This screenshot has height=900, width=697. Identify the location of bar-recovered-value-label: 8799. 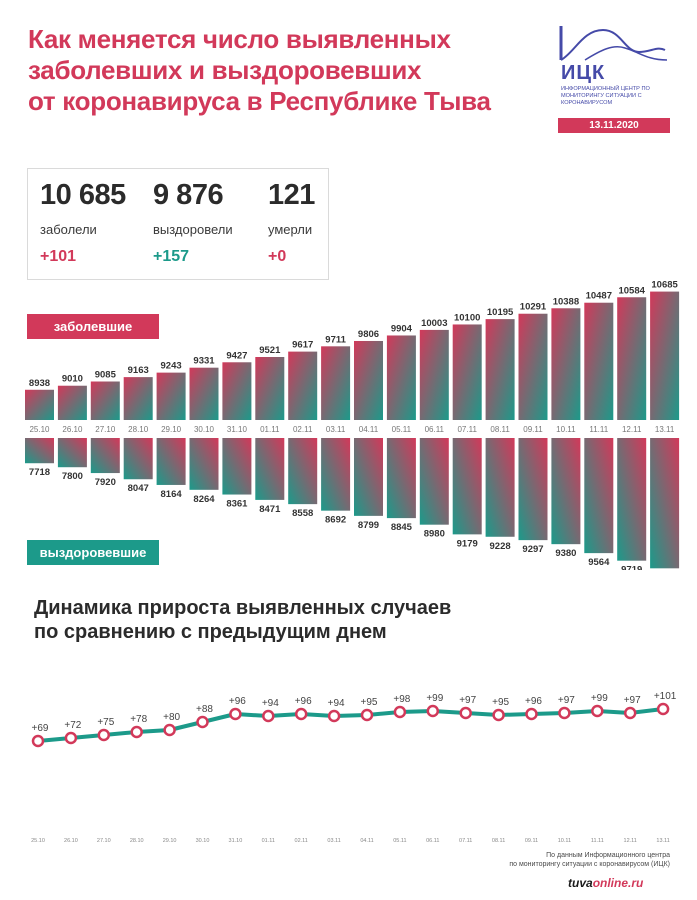
(368, 525).